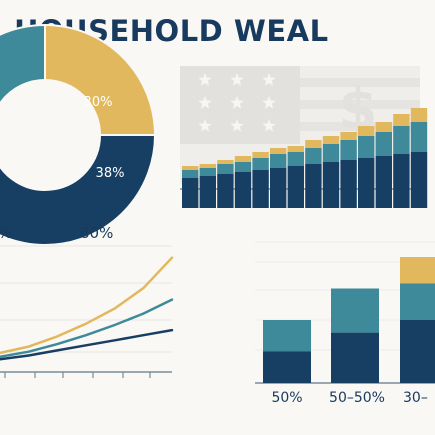 This screenshot has height=435, width=435. Describe the element at coordinates (286, 398) in the screenshot. I see `bottom-bar-label-1: 50%` at that location.